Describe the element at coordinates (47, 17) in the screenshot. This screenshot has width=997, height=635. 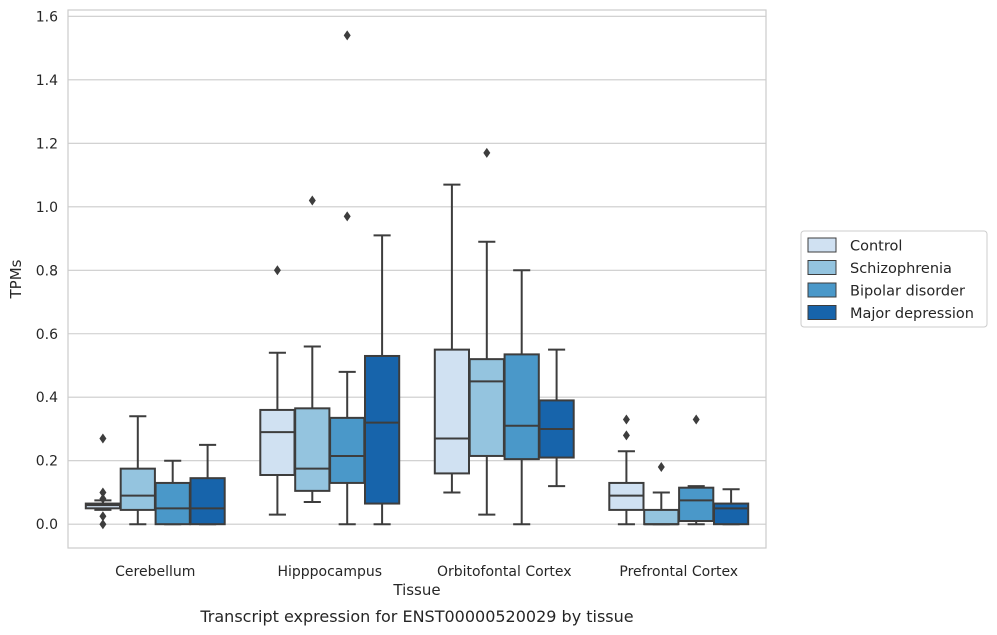
I see `y-tick-label: 1.6` at that location.